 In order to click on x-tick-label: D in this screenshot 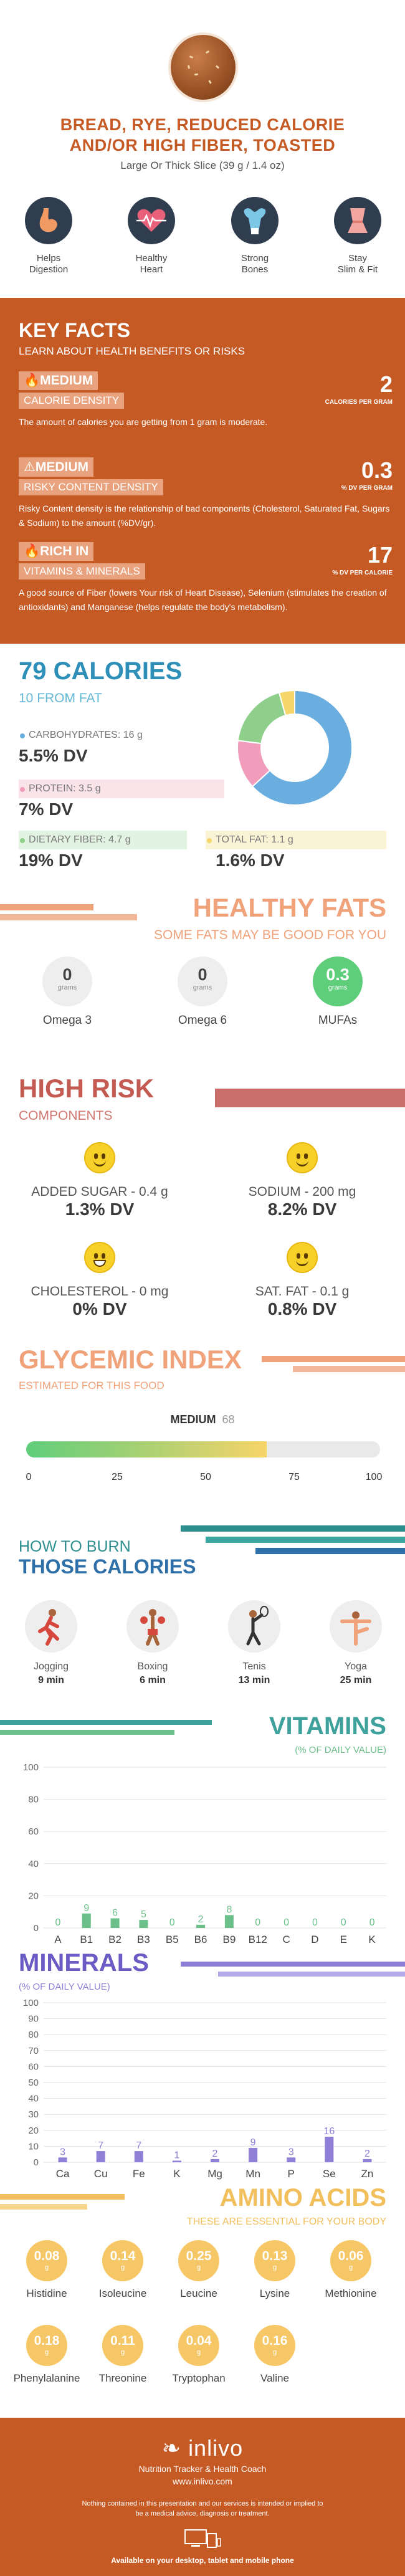, I will do `click(314, 1940)`.